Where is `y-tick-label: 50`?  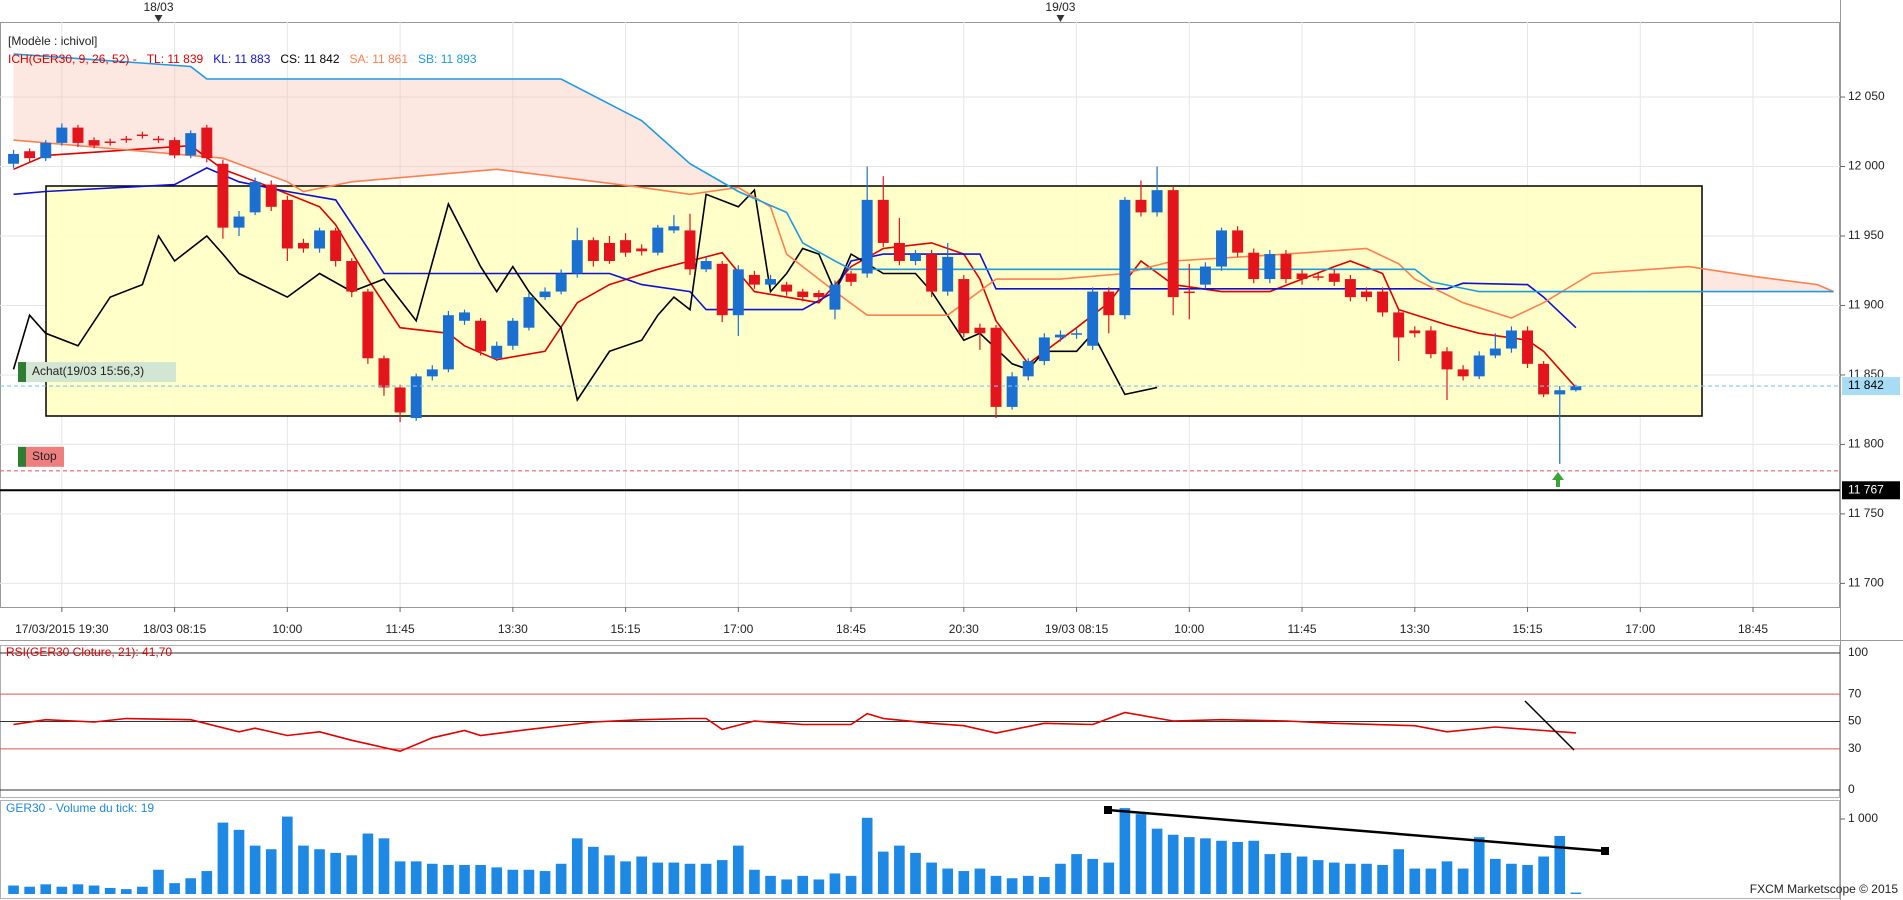 y-tick-label: 50 is located at coordinates (1855, 721).